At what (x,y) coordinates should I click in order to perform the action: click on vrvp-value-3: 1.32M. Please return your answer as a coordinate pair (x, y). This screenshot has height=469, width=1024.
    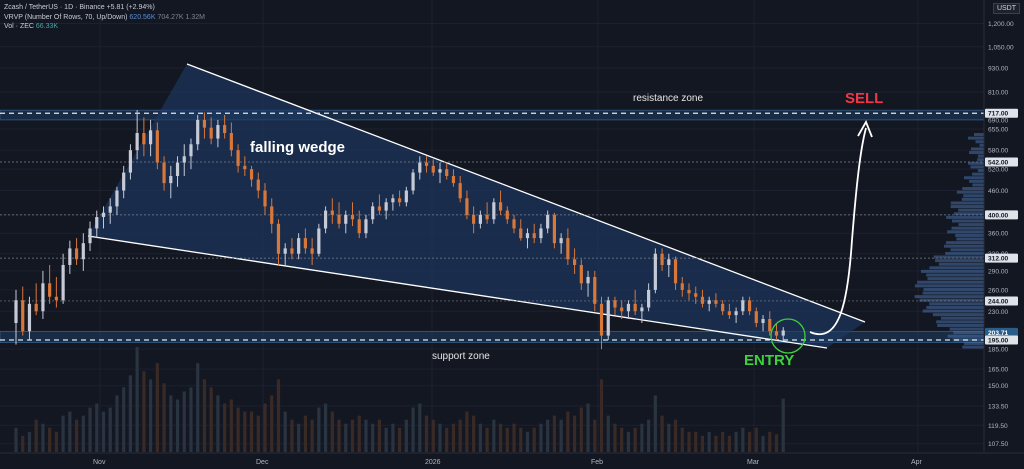
    Looking at the image, I should click on (195, 17).